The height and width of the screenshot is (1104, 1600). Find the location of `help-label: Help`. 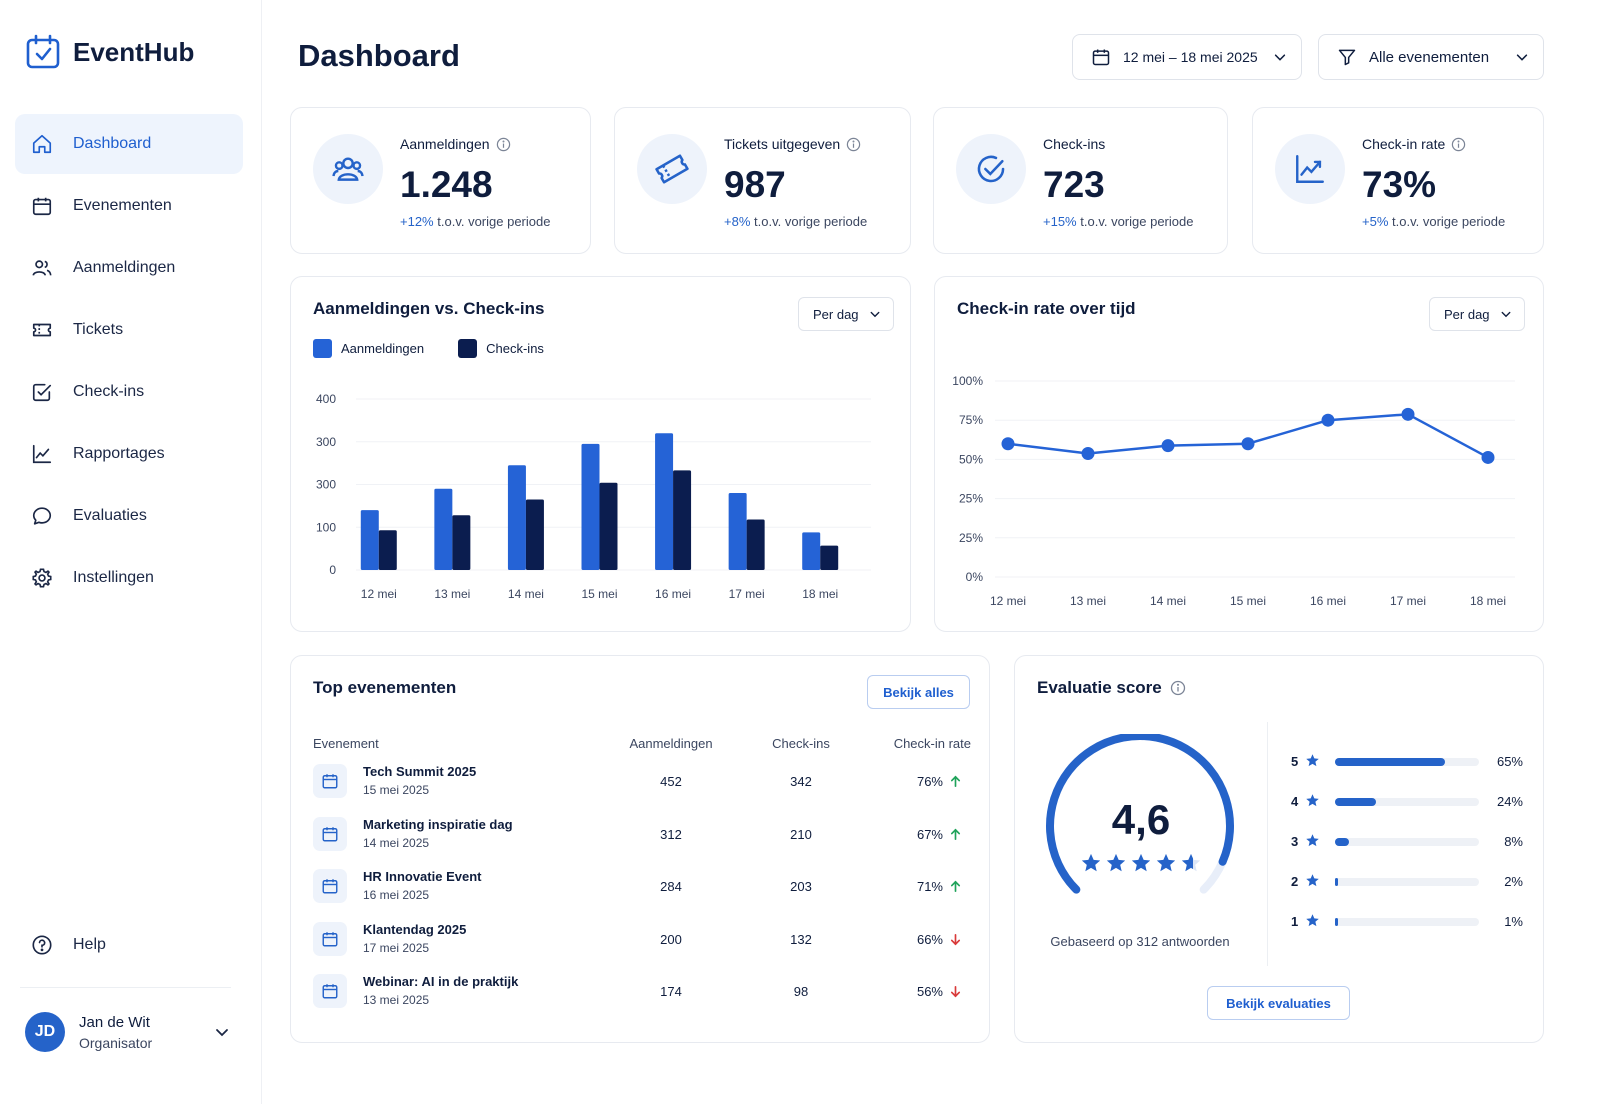

help-label: Help is located at coordinates (89, 944).